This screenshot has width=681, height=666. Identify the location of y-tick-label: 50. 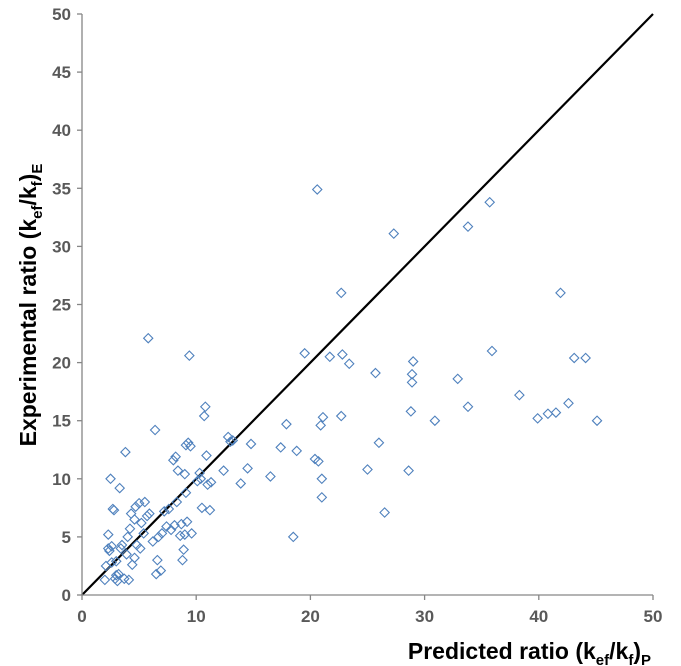
(61, 14).